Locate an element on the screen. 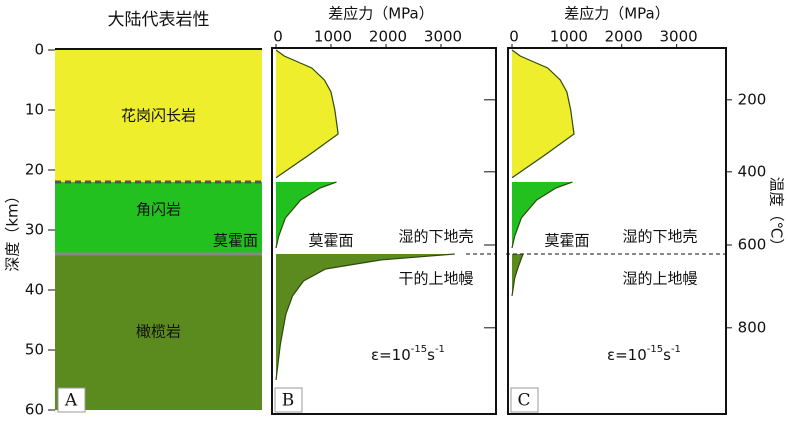 This screenshot has width=788, height=422. panel-tag: C is located at coordinates (523, 401).